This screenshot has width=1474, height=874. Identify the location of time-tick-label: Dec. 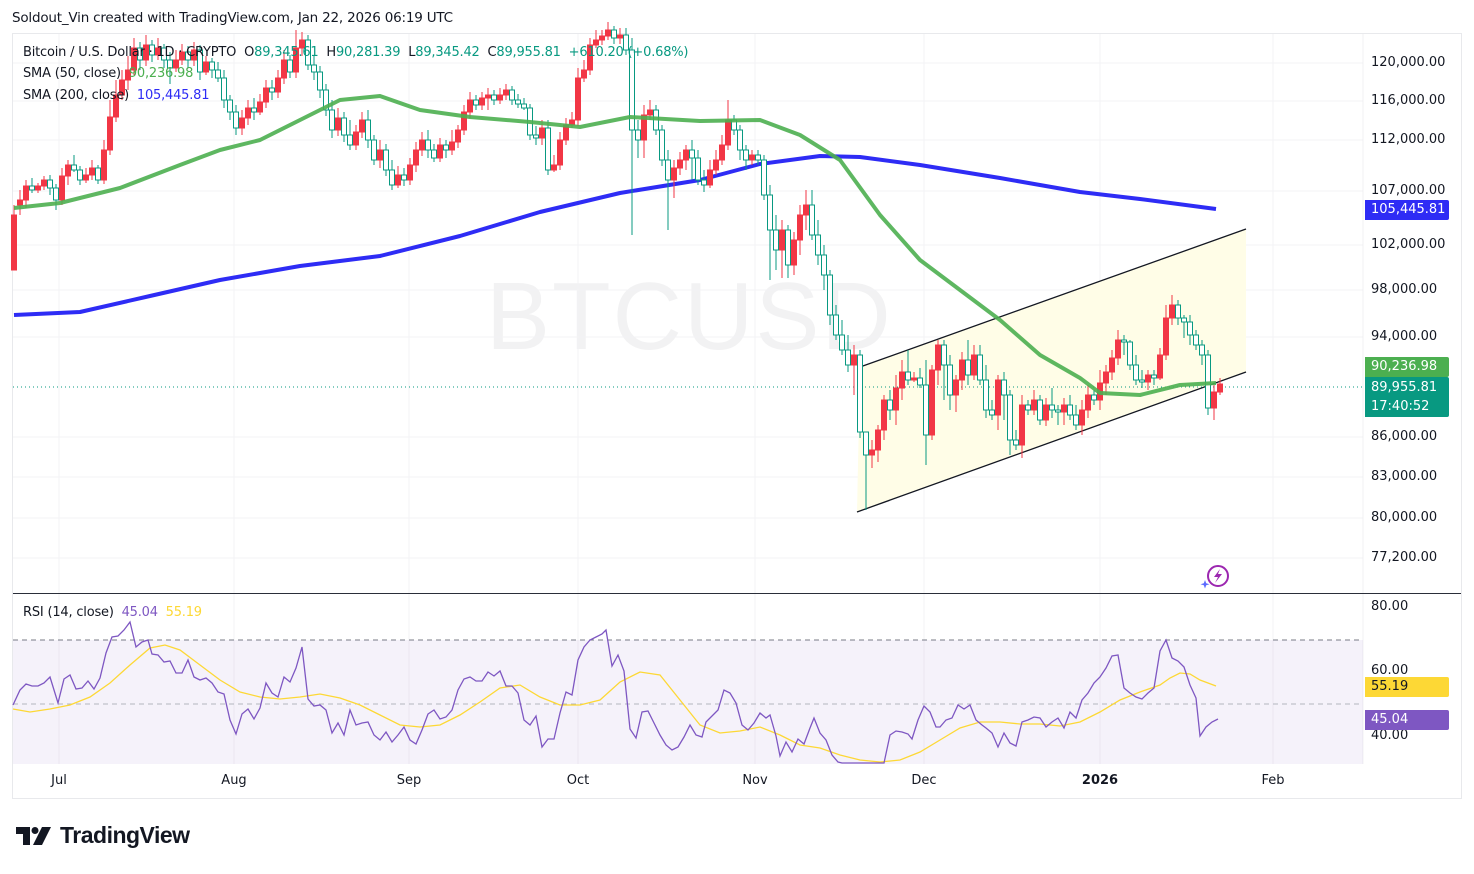
(924, 780).